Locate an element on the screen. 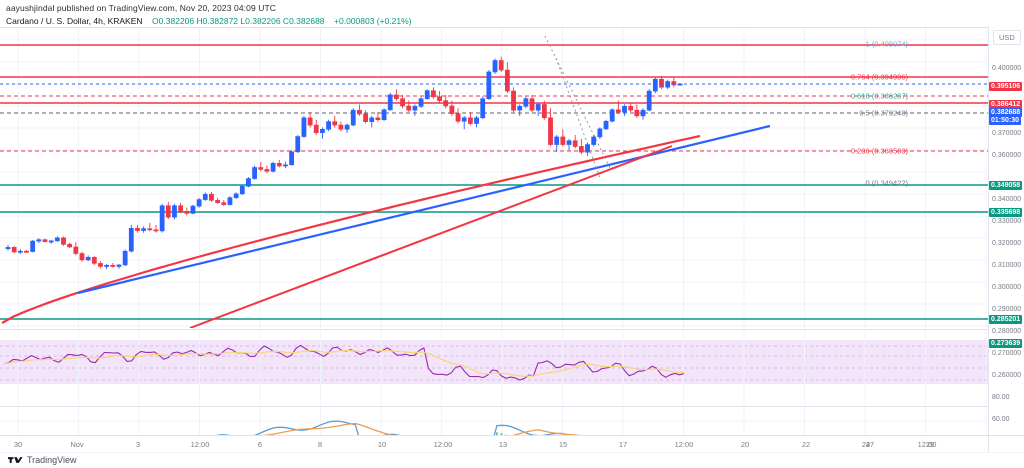  fib-level-label: 0.618 (0.386287) is located at coordinates (879, 96).